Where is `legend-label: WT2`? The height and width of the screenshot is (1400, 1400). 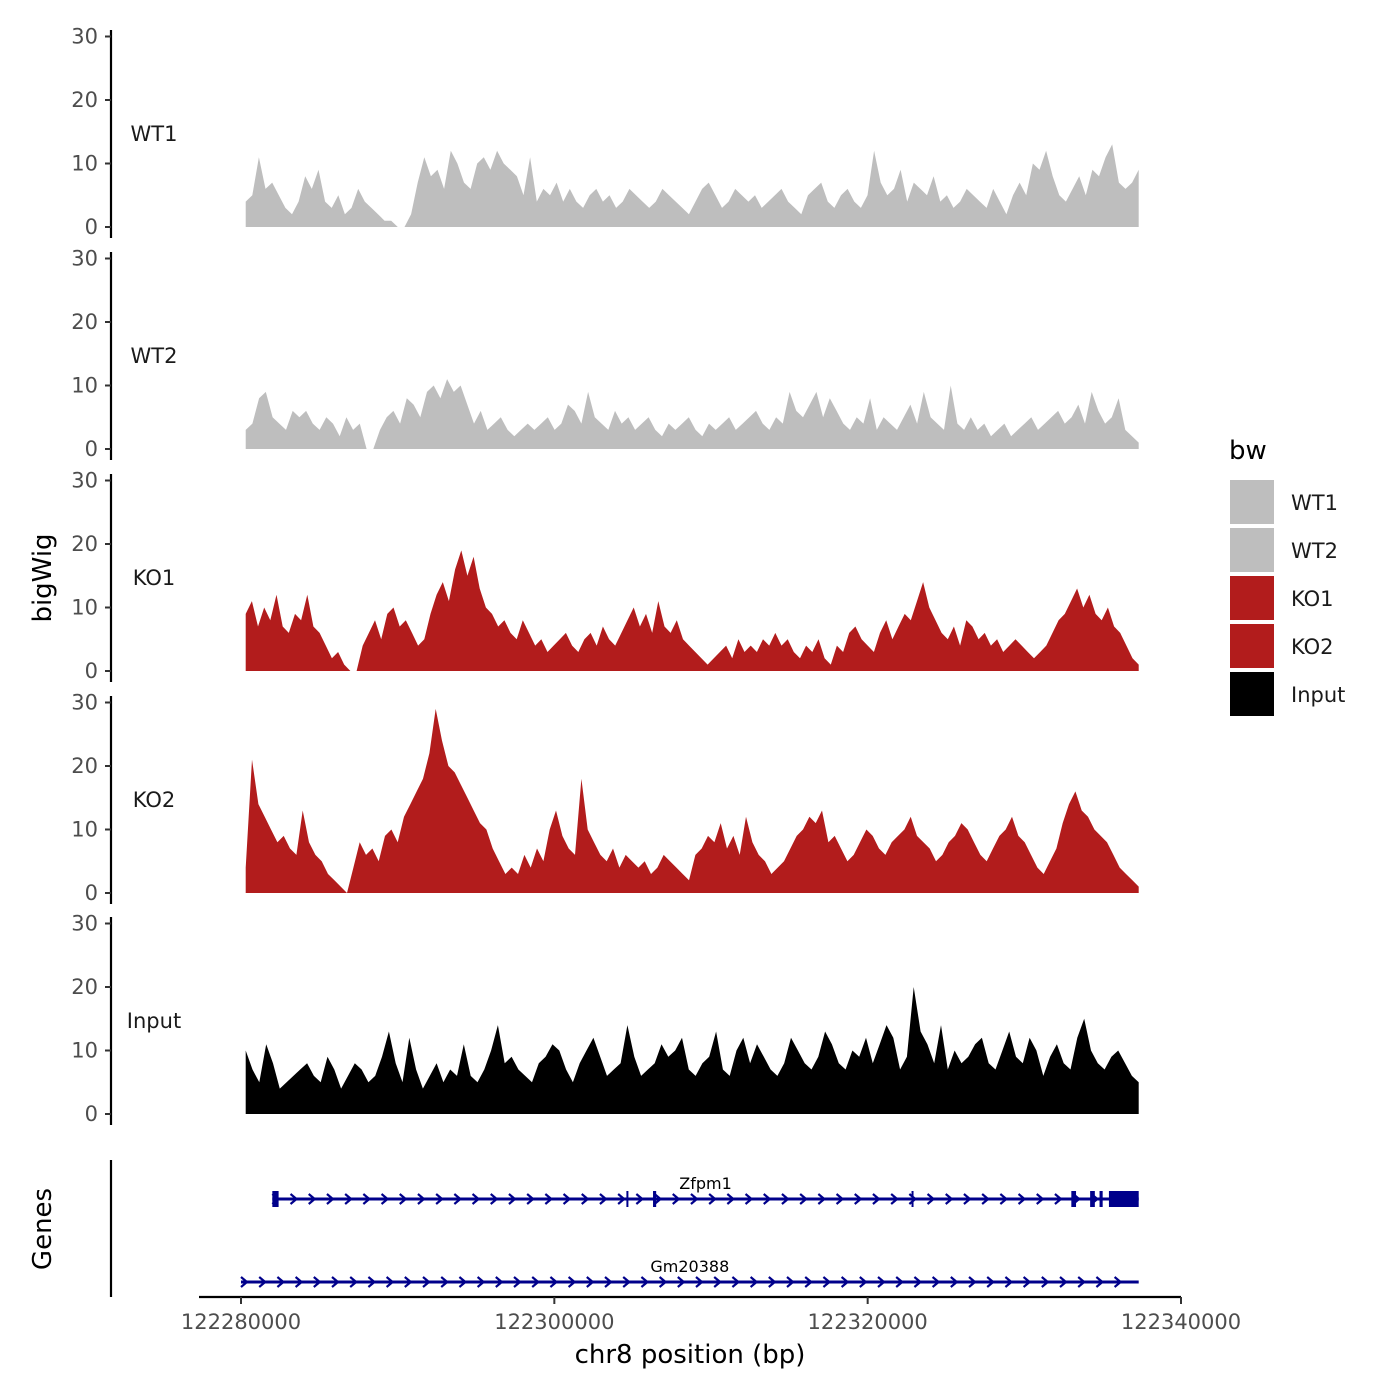 legend-label: WT2 is located at coordinates (1314, 551).